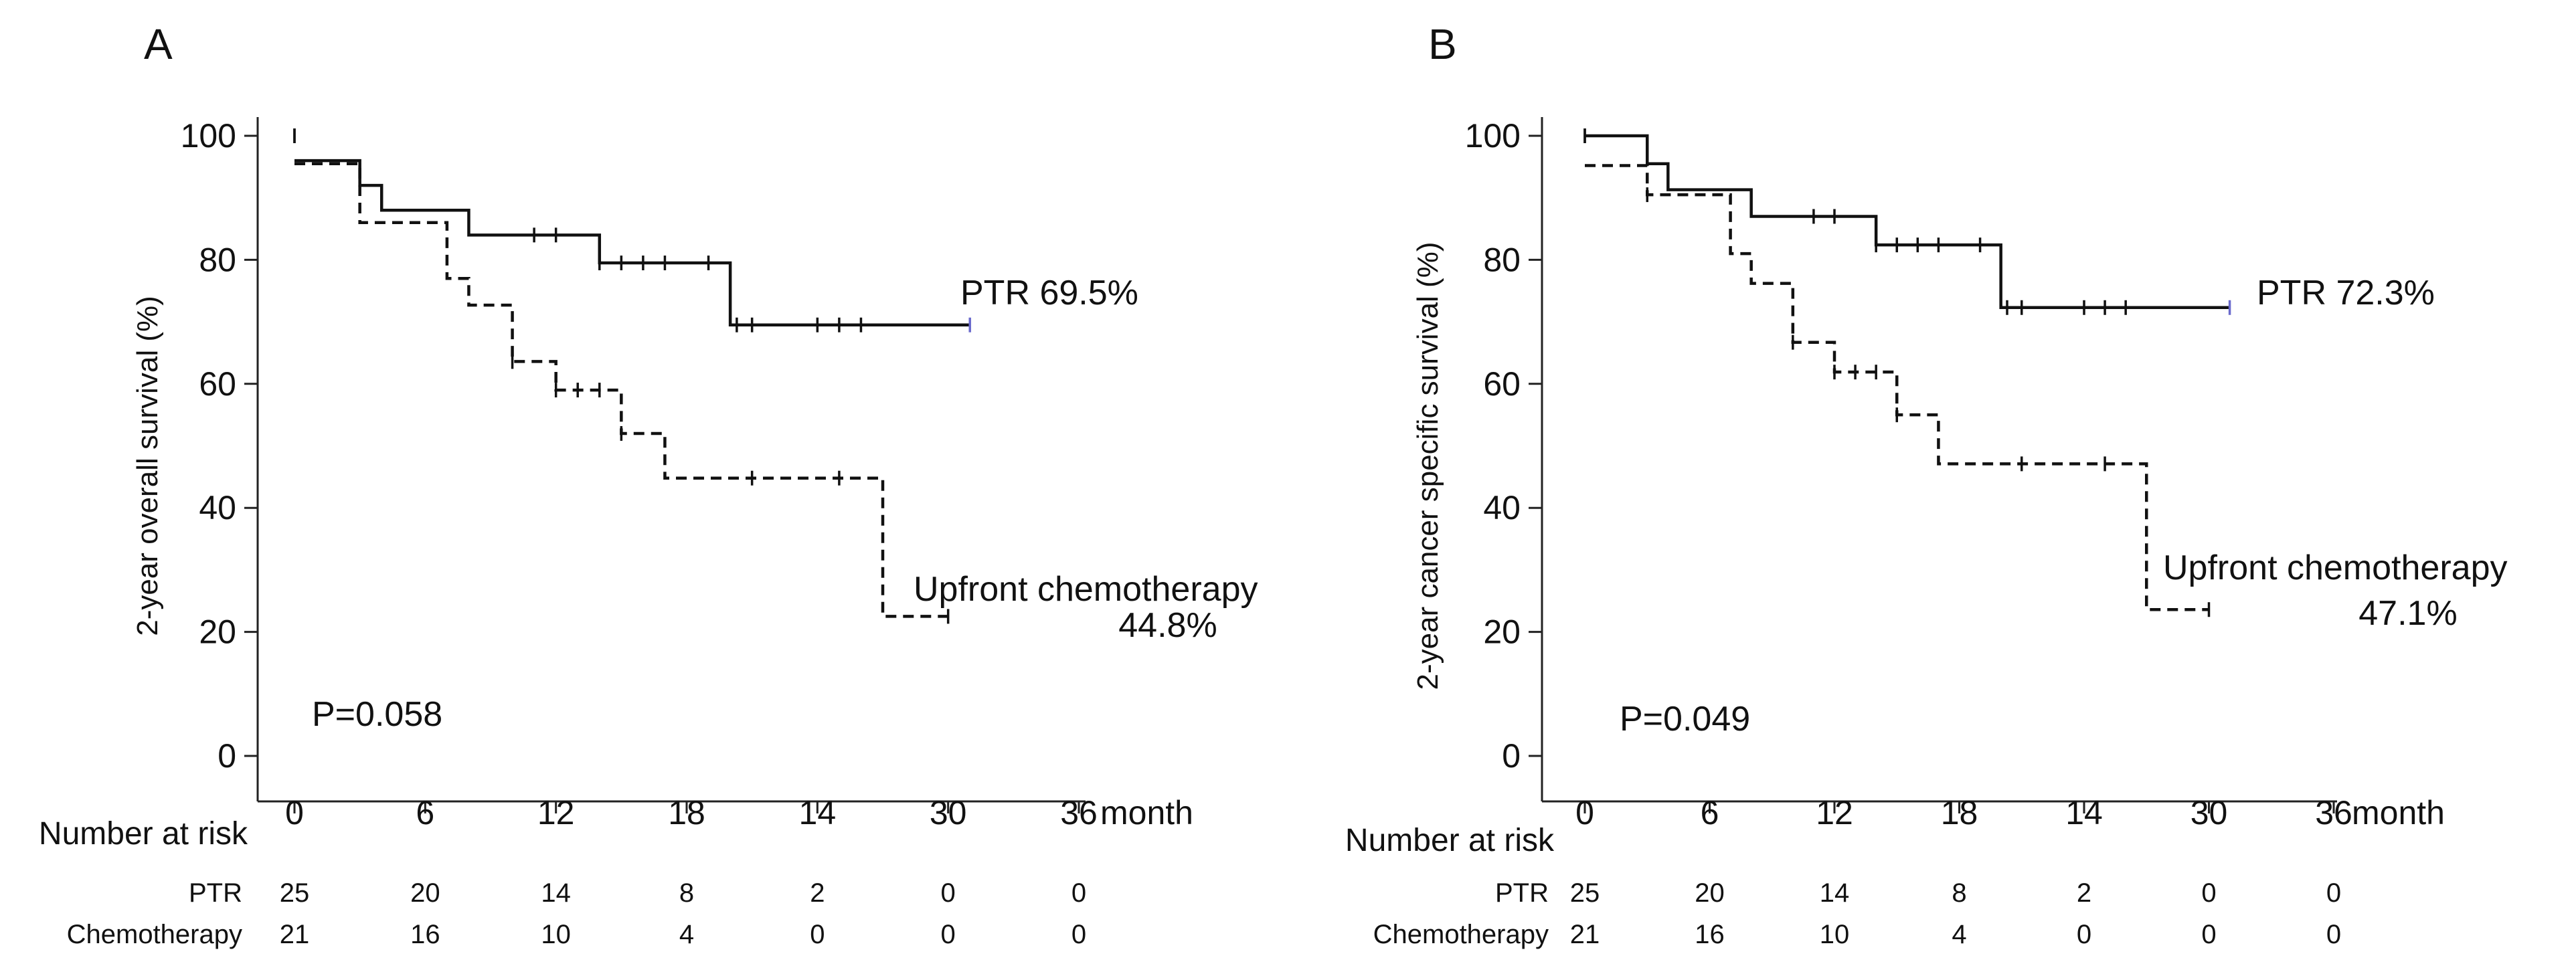 The height and width of the screenshot is (978, 2576). What do you see at coordinates (1442, 44) in the screenshot?
I see `panel-label: B` at bounding box center [1442, 44].